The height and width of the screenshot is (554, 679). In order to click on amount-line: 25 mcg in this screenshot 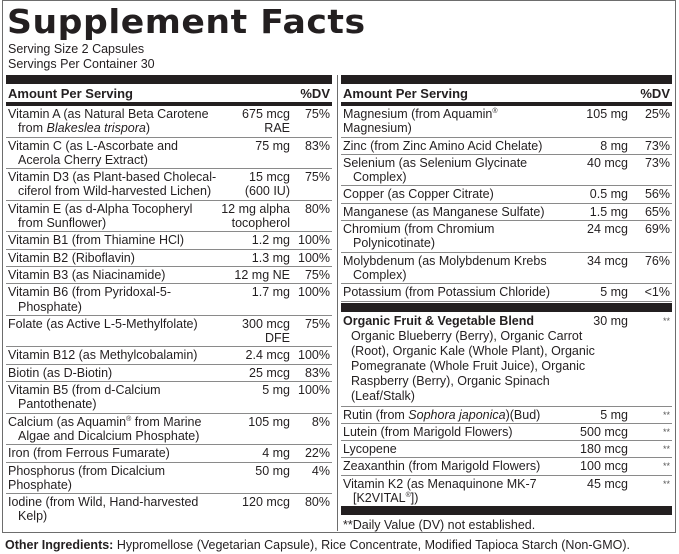, I will do `click(269, 372)`.